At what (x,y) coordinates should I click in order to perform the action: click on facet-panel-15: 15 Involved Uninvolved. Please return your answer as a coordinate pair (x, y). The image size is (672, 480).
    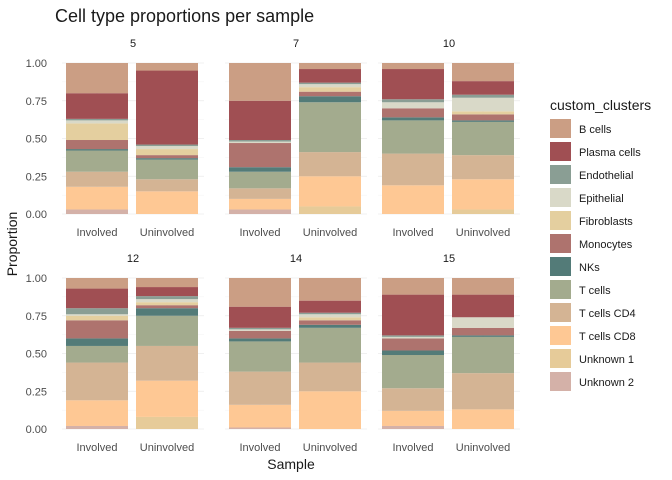
    Looking at the image, I should click on (449, 353).